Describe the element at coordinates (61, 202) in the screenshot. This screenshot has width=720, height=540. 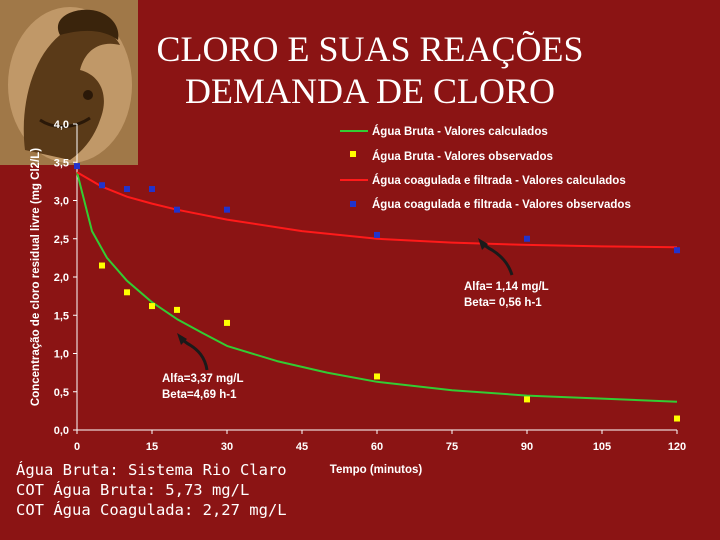
I see `y-tick-label: 3,0` at that location.